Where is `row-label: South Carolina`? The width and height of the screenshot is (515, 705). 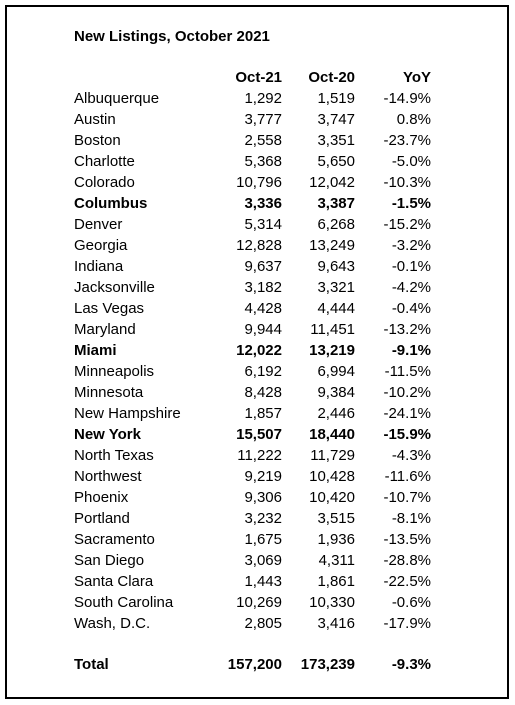
row-label: South Carolina is located at coordinates (124, 602).